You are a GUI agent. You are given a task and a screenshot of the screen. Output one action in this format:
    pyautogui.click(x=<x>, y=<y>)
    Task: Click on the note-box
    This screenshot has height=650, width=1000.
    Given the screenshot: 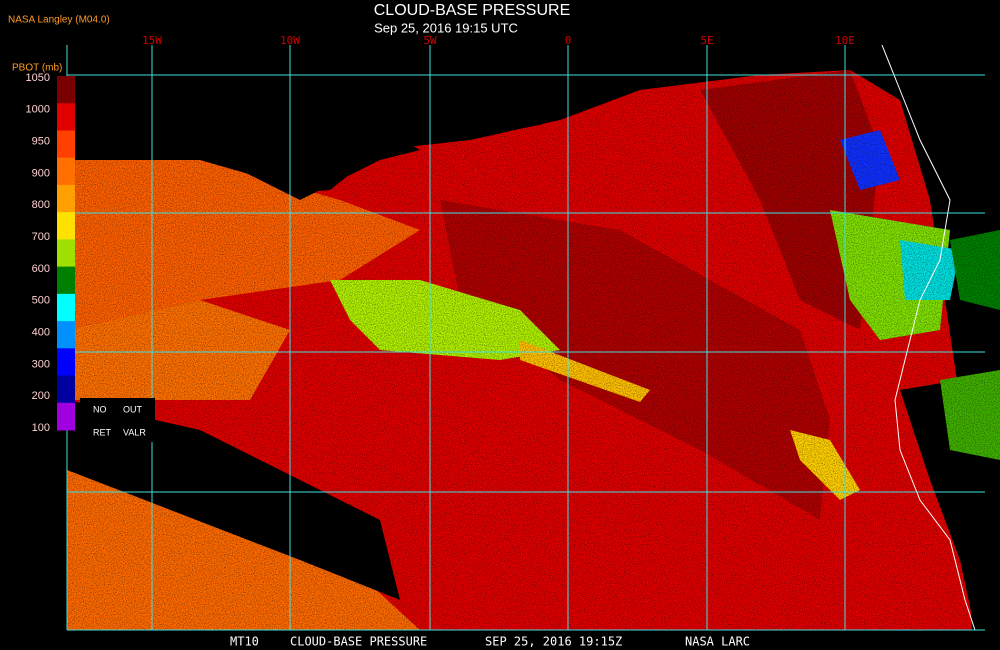 What is the action you would take?
    pyautogui.click(x=117, y=420)
    